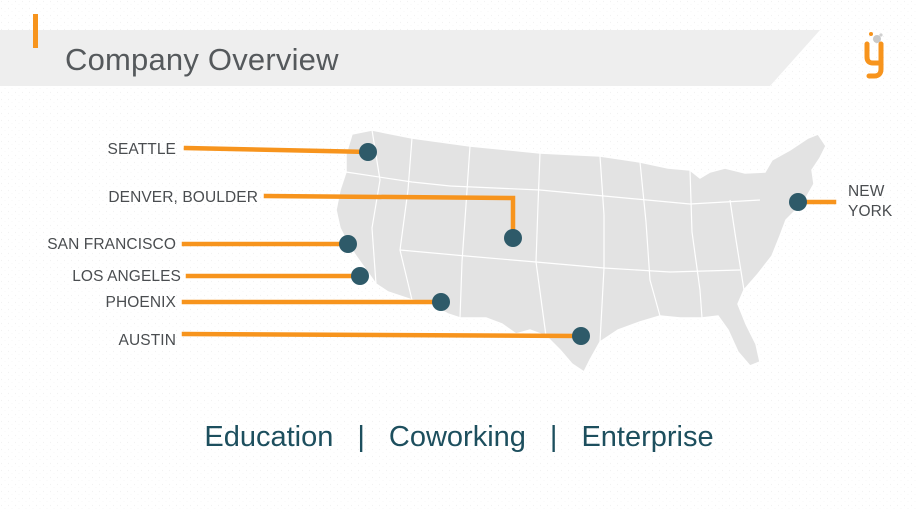  What do you see at coordinates (870, 211) in the screenshot?
I see `city-label-new-york-line2: YORK` at bounding box center [870, 211].